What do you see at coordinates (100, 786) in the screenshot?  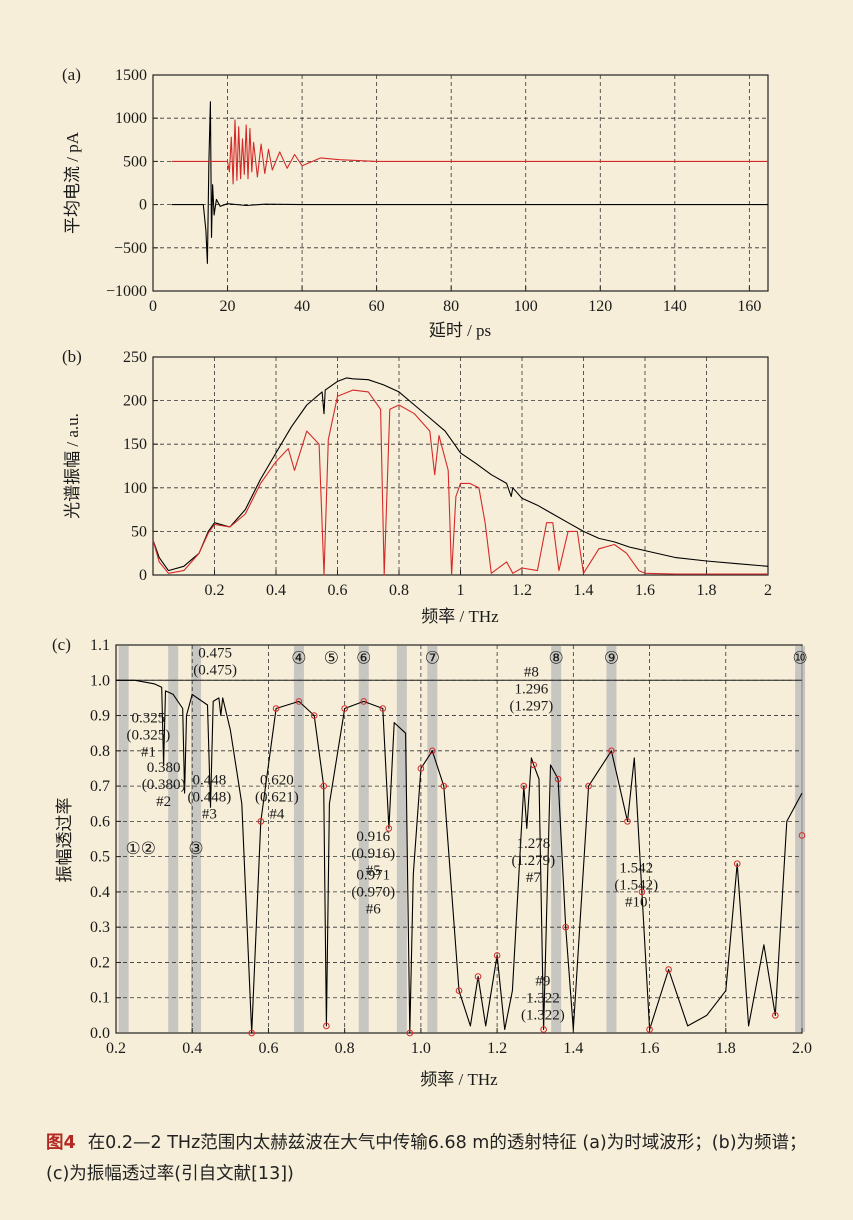 I see `y-tick-label: 0.7` at bounding box center [100, 786].